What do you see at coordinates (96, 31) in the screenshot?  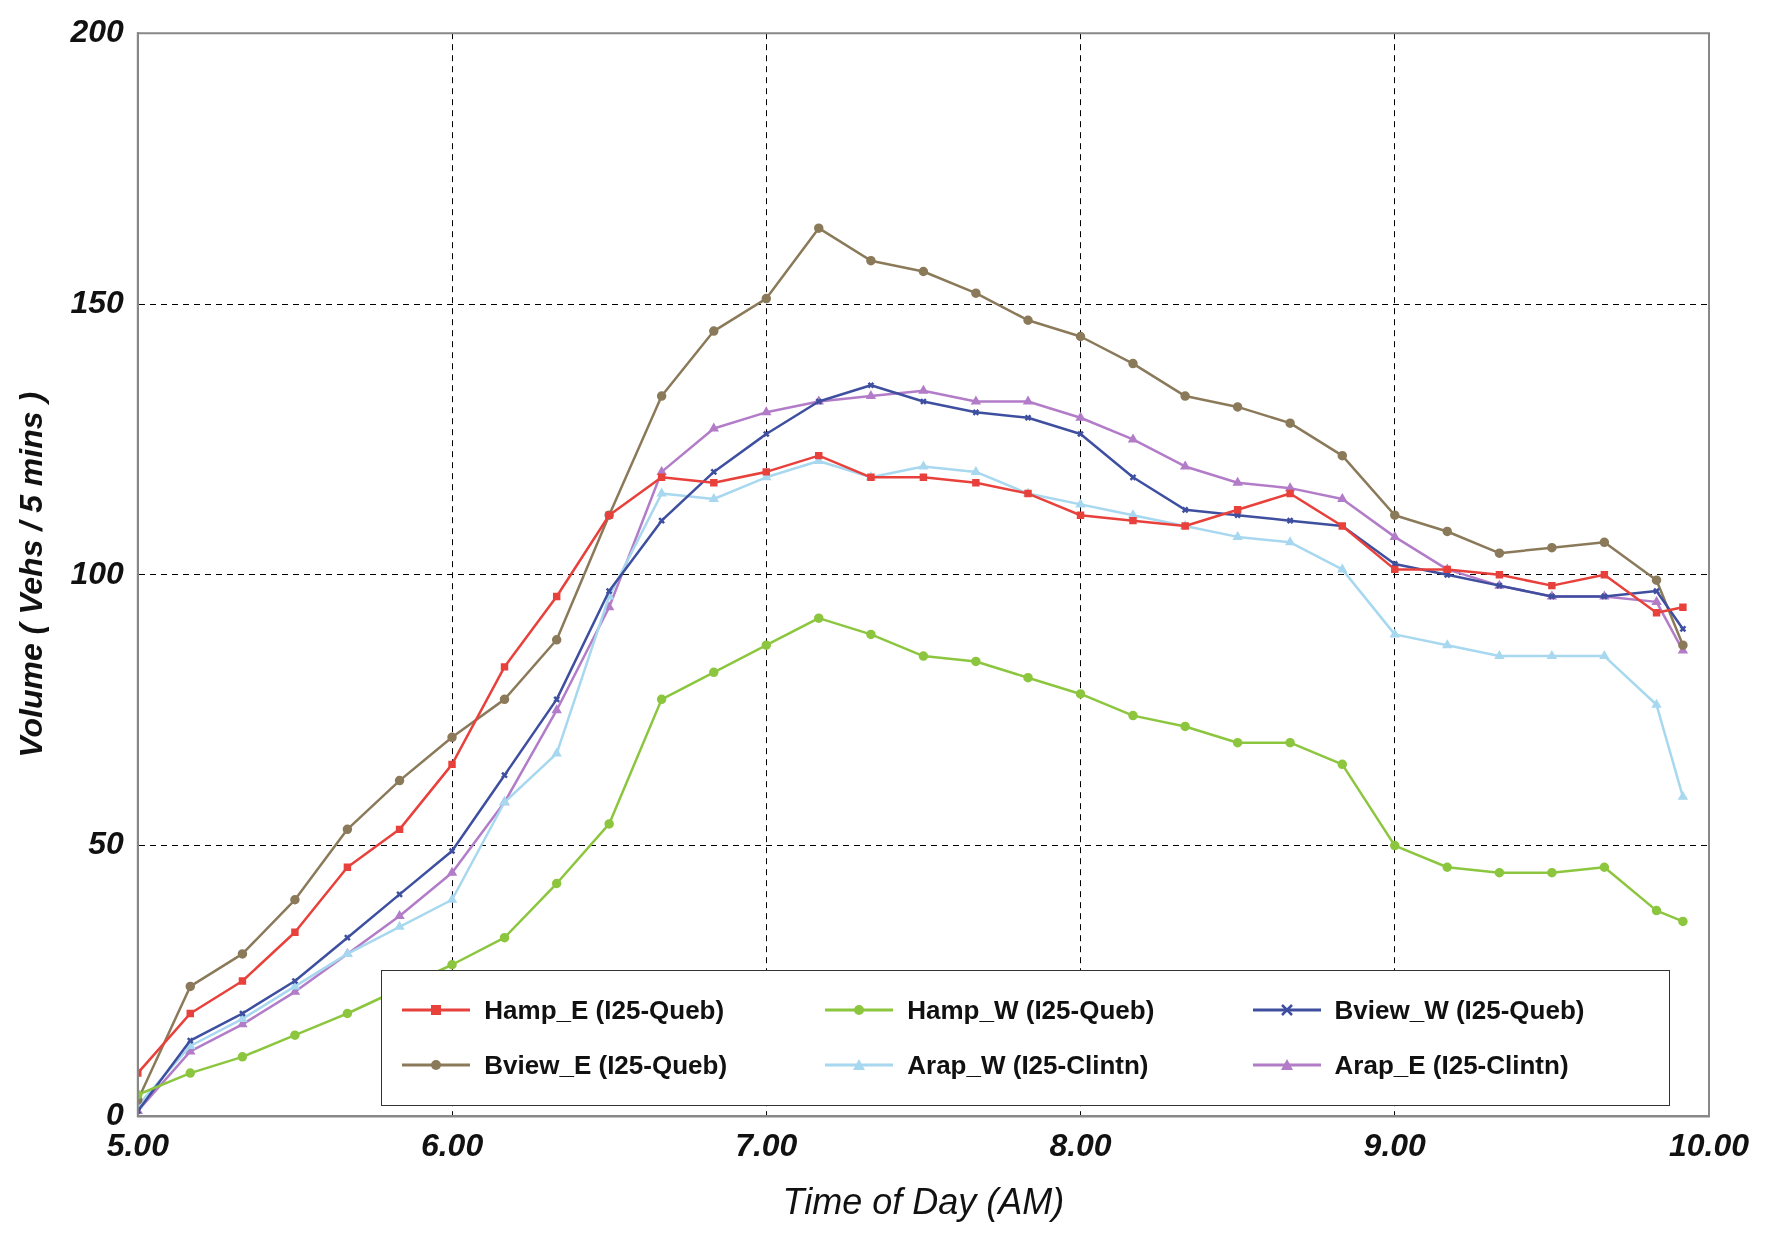 I see `y-tick-label: 200` at bounding box center [96, 31].